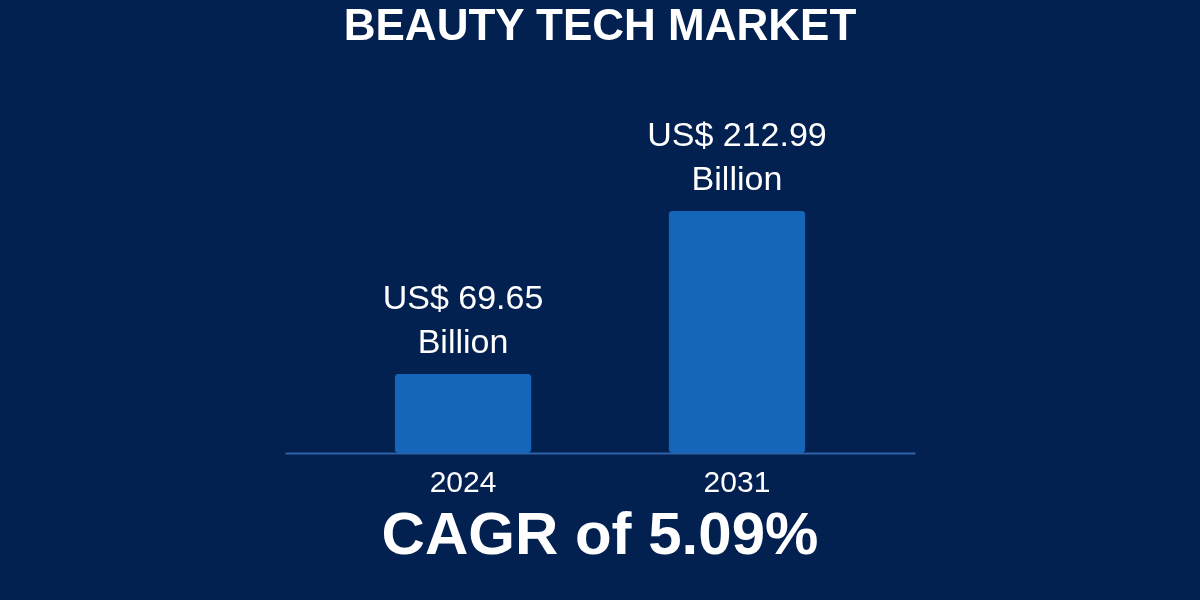 The width and height of the screenshot is (1200, 600). I want to click on text: CAGR of 5.09%, so click(600, 533).